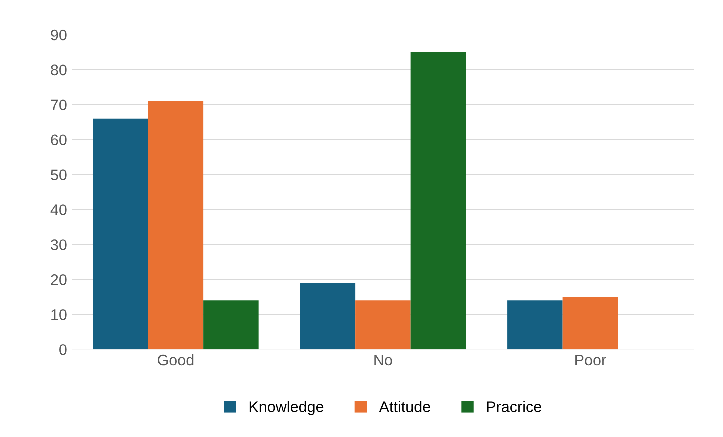 The height and width of the screenshot is (437, 723). What do you see at coordinates (404, 406) in the screenshot?
I see `legend-label: Attitude` at bounding box center [404, 406].